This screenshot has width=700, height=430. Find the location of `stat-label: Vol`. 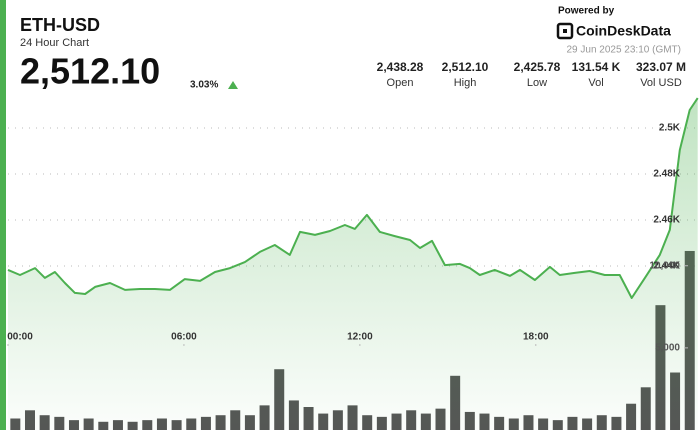

stat-label: Vol is located at coordinates (595, 83).